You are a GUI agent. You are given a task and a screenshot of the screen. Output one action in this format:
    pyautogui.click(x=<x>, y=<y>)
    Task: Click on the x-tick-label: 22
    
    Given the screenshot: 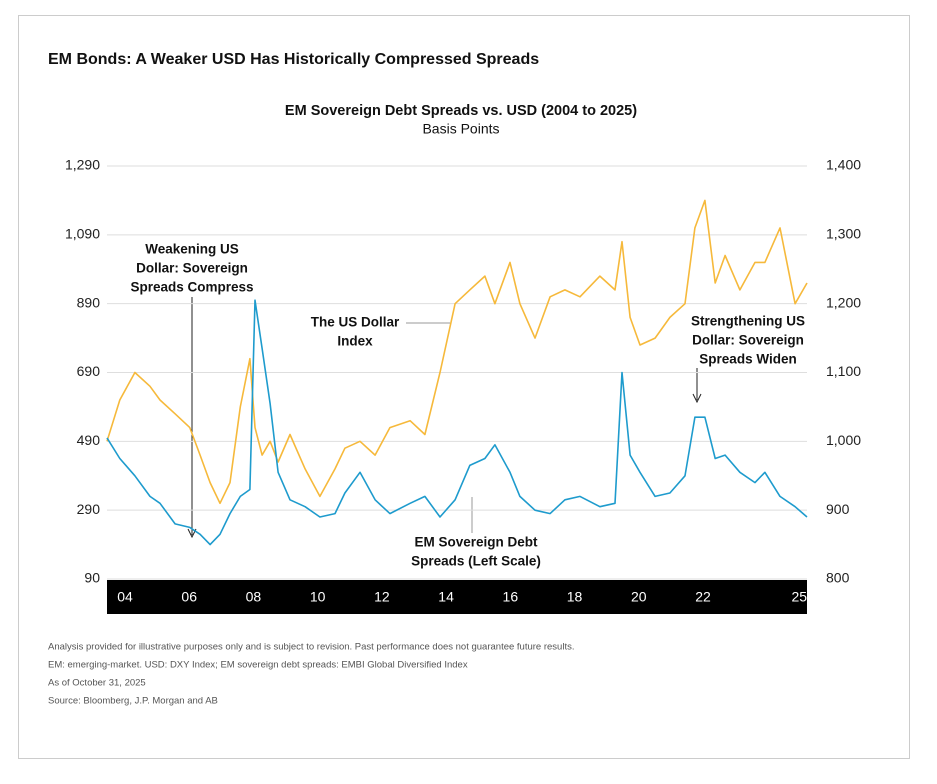 What is the action you would take?
    pyautogui.click(x=703, y=597)
    